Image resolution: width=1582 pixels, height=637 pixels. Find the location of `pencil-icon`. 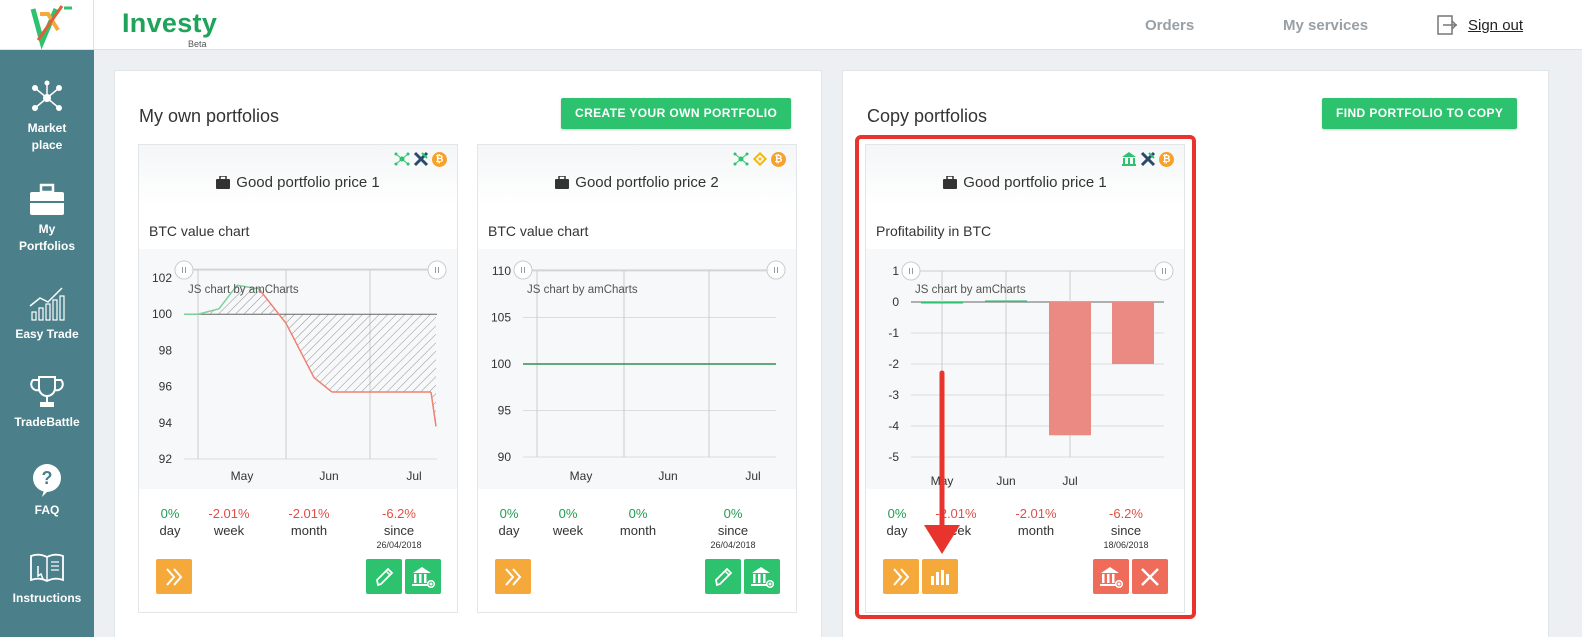

pencil-icon is located at coordinates (385, 576).